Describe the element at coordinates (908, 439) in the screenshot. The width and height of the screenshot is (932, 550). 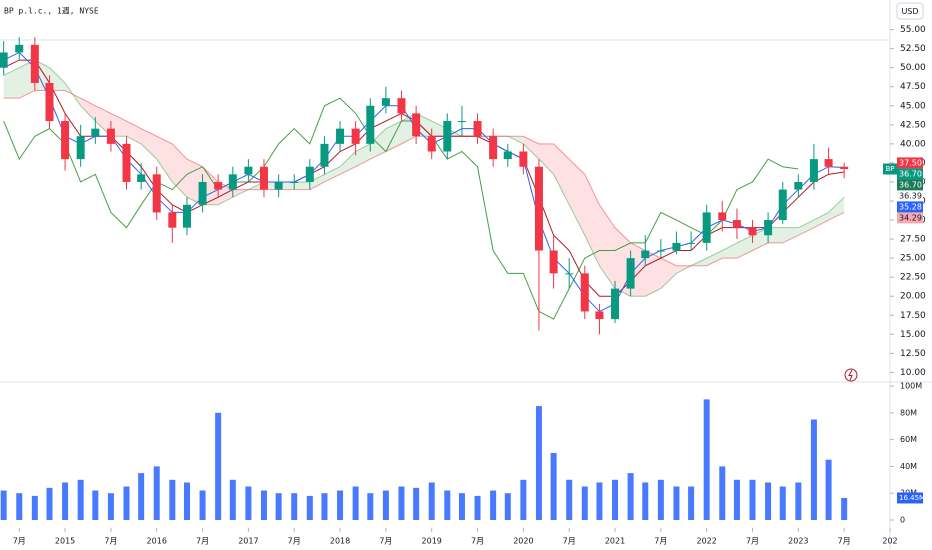
I see `y-tick-label: 60M` at that location.